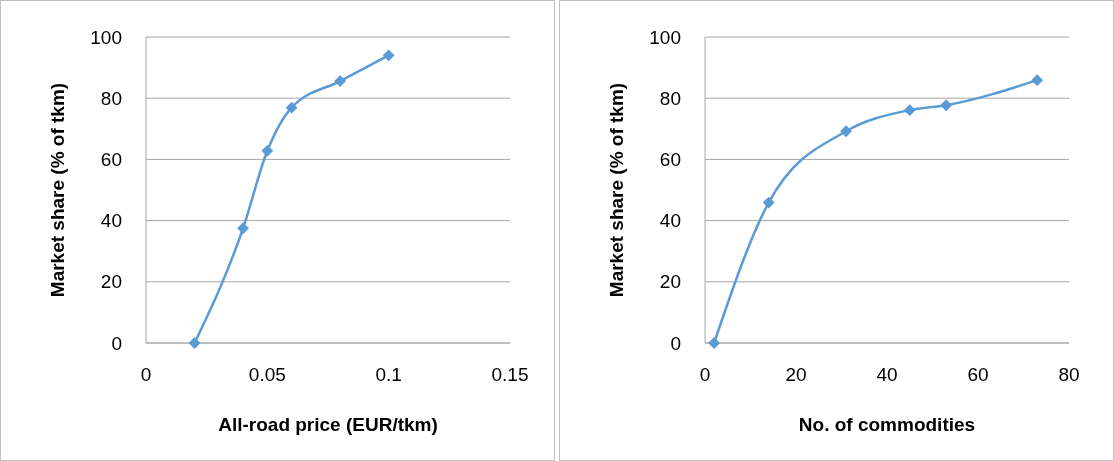 This screenshot has width=1114, height=461. I want to click on x-tick-label: 0.15, so click(510, 374).